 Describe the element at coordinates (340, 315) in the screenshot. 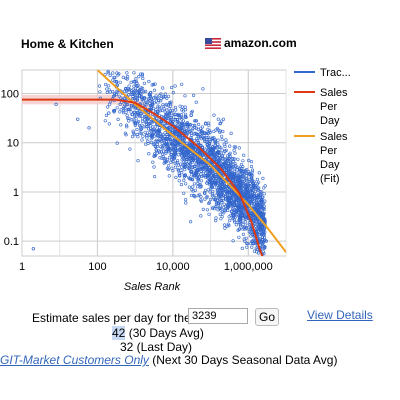

I see `view-details-link: View Details` at that location.